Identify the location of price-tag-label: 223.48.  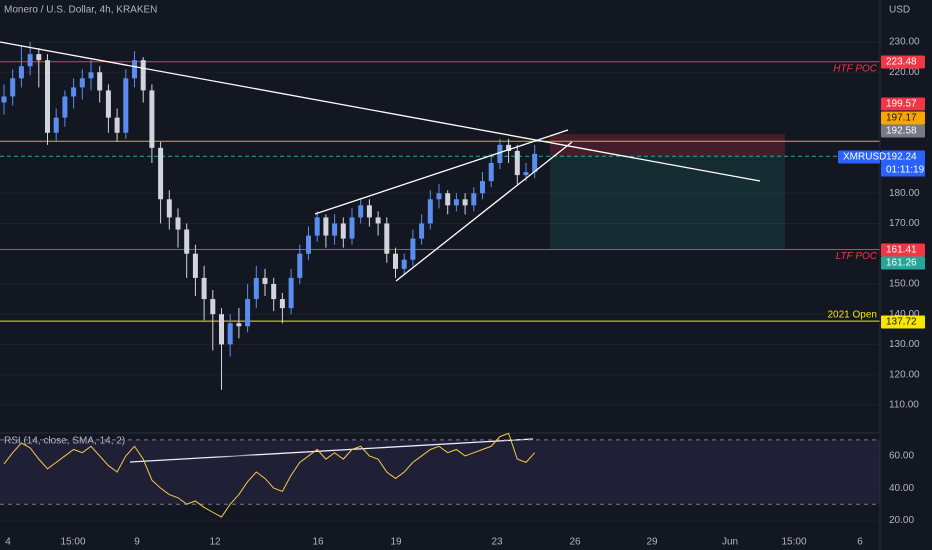
(901, 62).